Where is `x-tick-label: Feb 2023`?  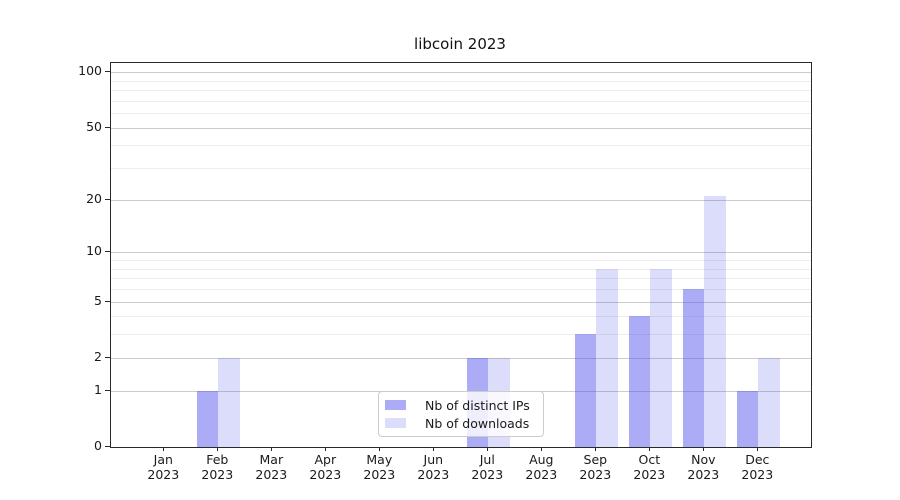 x-tick-label: Feb 2023 is located at coordinates (217, 467).